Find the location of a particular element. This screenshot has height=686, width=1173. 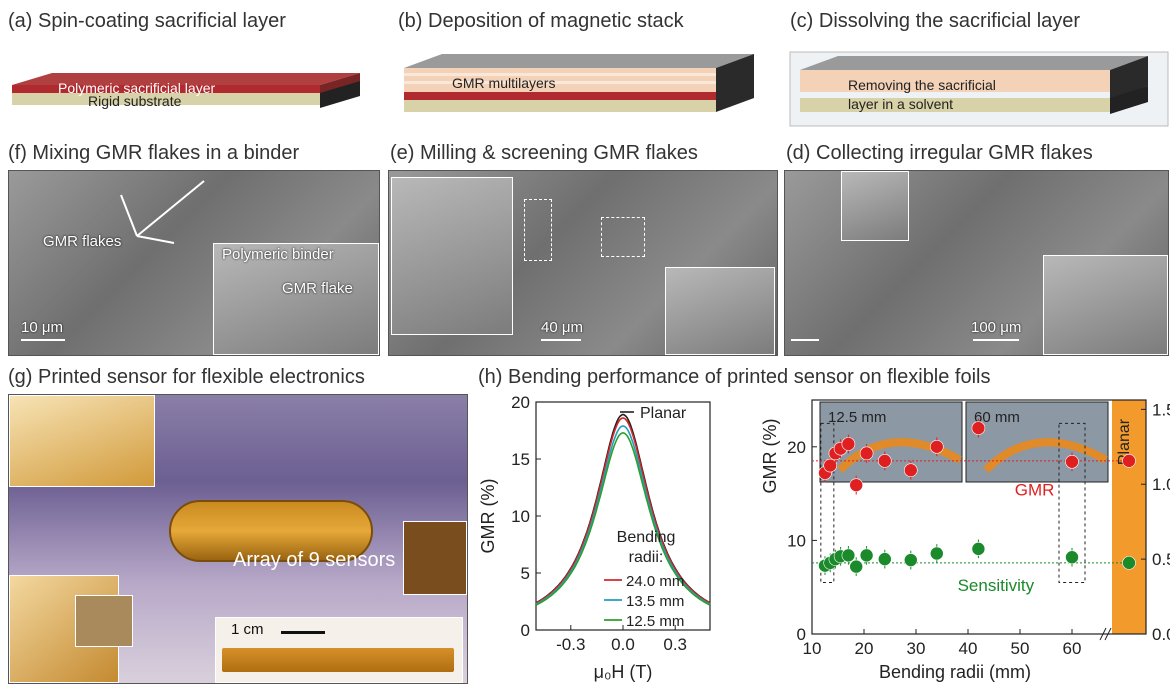

photo-inset-right is located at coordinates (435, 558).